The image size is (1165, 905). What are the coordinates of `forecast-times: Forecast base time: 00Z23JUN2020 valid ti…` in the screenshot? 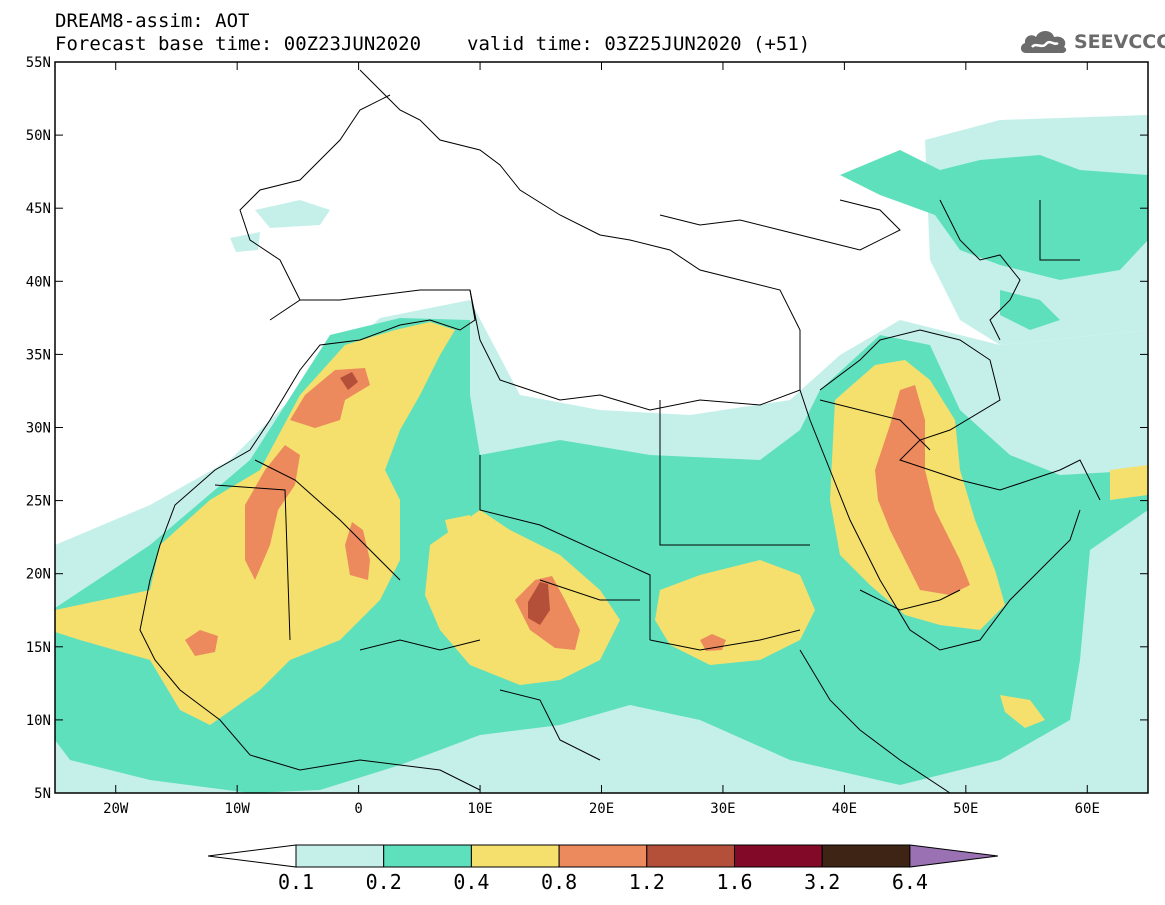 It's located at (432, 44).